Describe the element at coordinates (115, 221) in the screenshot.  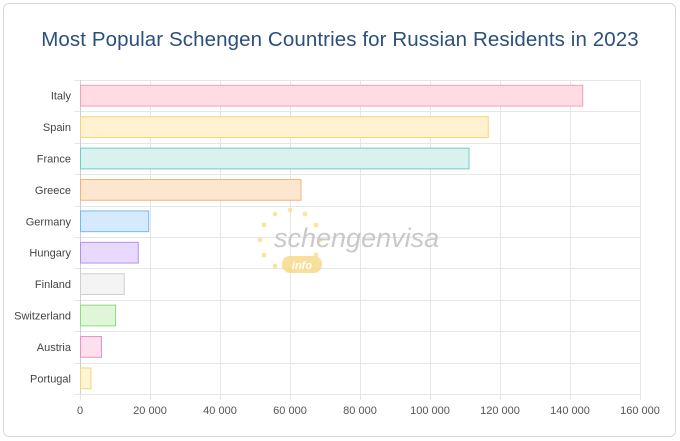
I see `bar-germany` at that location.